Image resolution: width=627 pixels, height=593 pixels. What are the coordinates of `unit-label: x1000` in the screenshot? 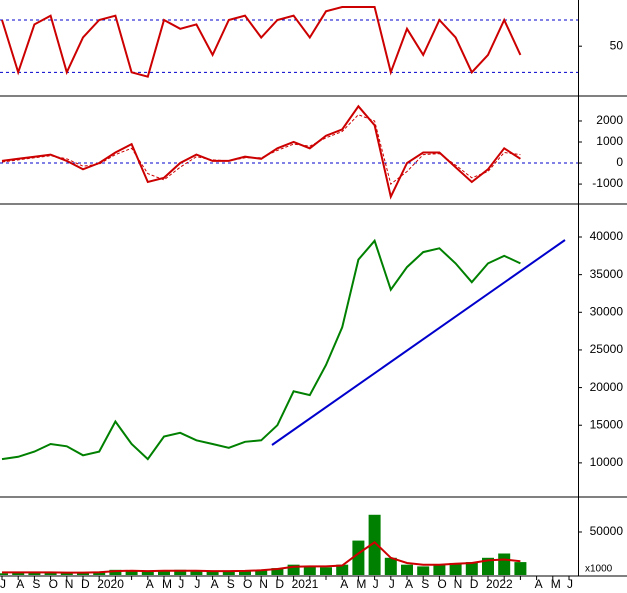 It's located at (599, 569).